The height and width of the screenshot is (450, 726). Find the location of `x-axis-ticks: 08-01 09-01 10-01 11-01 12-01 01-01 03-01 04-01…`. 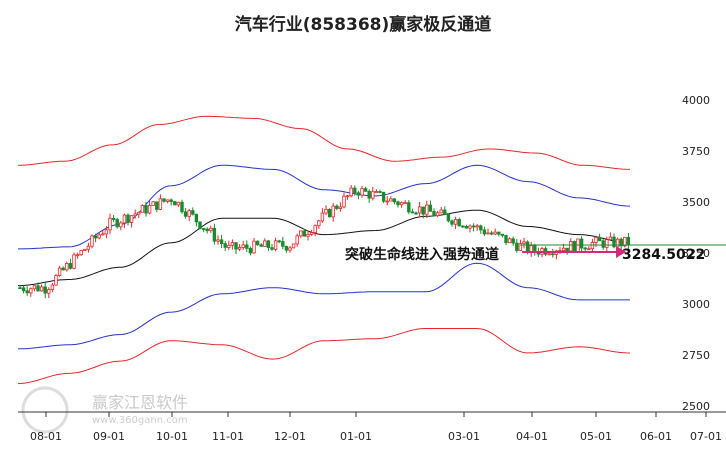

x-axis-ticks: 08-01 09-01 10-01 11-01 12-01 01-01 03-01 04-01… is located at coordinates (376, 427).